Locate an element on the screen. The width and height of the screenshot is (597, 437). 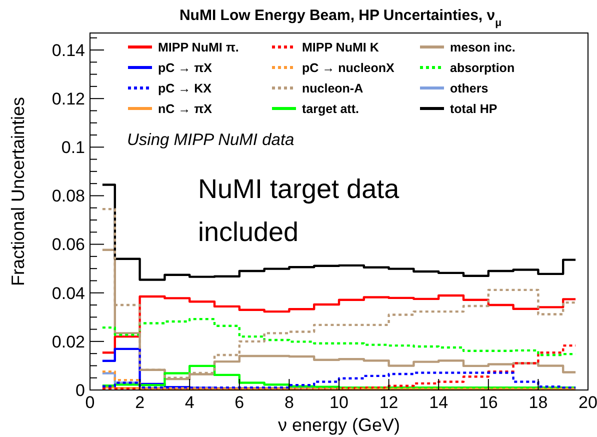
annotation: Using MIPP NuMI data is located at coordinates (210, 140).